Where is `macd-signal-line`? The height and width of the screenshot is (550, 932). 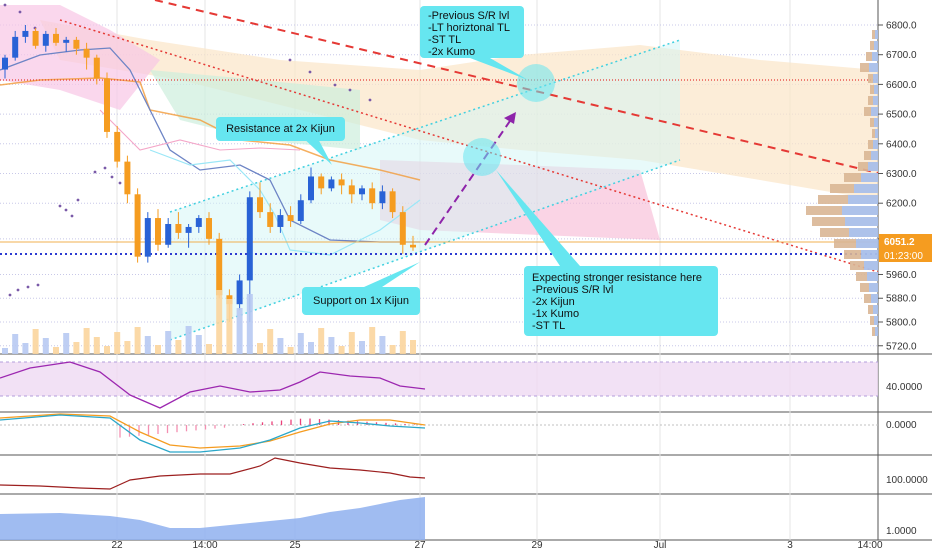 macd-signal-line is located at coordinates (213, 431).